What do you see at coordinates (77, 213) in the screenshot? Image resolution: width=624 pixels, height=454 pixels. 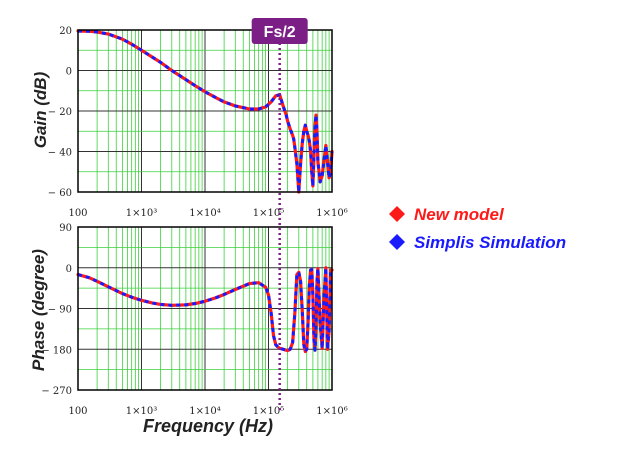 I see `gain-xtick-label: 100` at bounding box center [77, 213].